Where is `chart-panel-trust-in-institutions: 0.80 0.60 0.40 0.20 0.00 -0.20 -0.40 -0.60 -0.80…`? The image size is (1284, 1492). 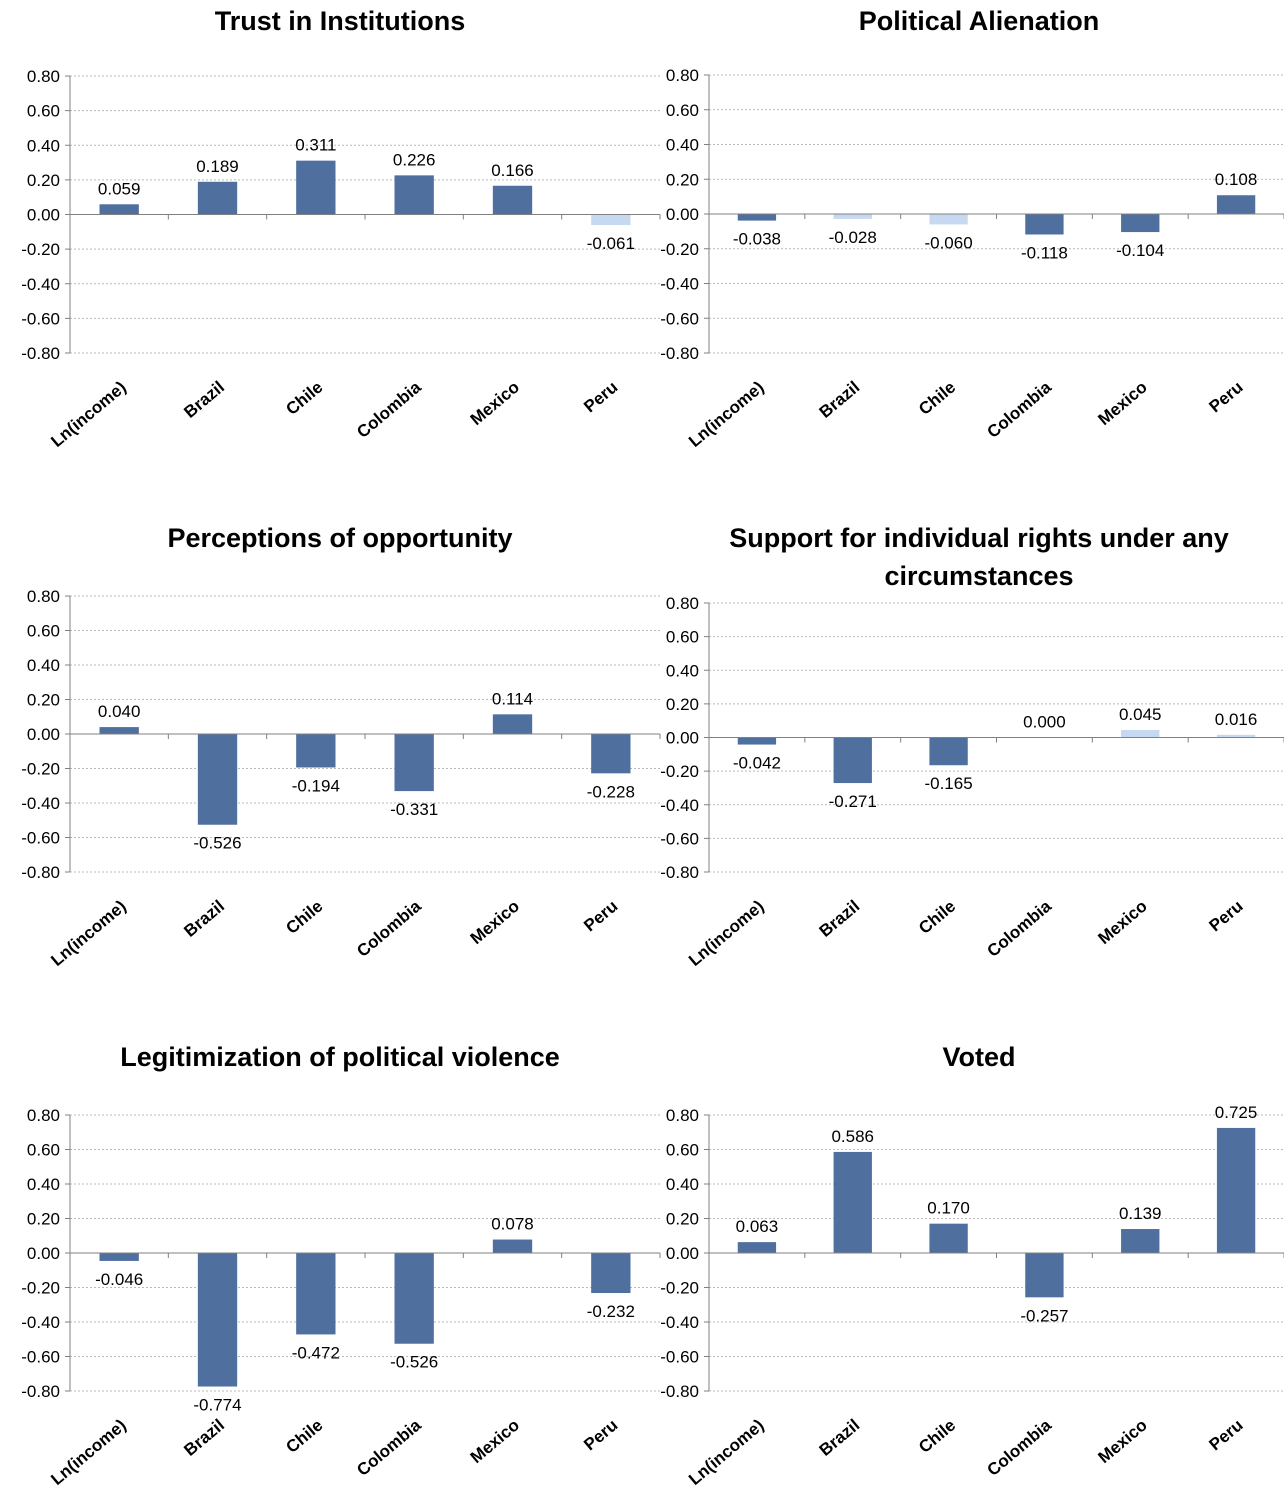 chart-panel-trust-in-institutions: 0.80 0.60 0.40 0.20 0.00 -0.20 -0.40 -0.60 -0.80… is located at coordinates (341, 259).